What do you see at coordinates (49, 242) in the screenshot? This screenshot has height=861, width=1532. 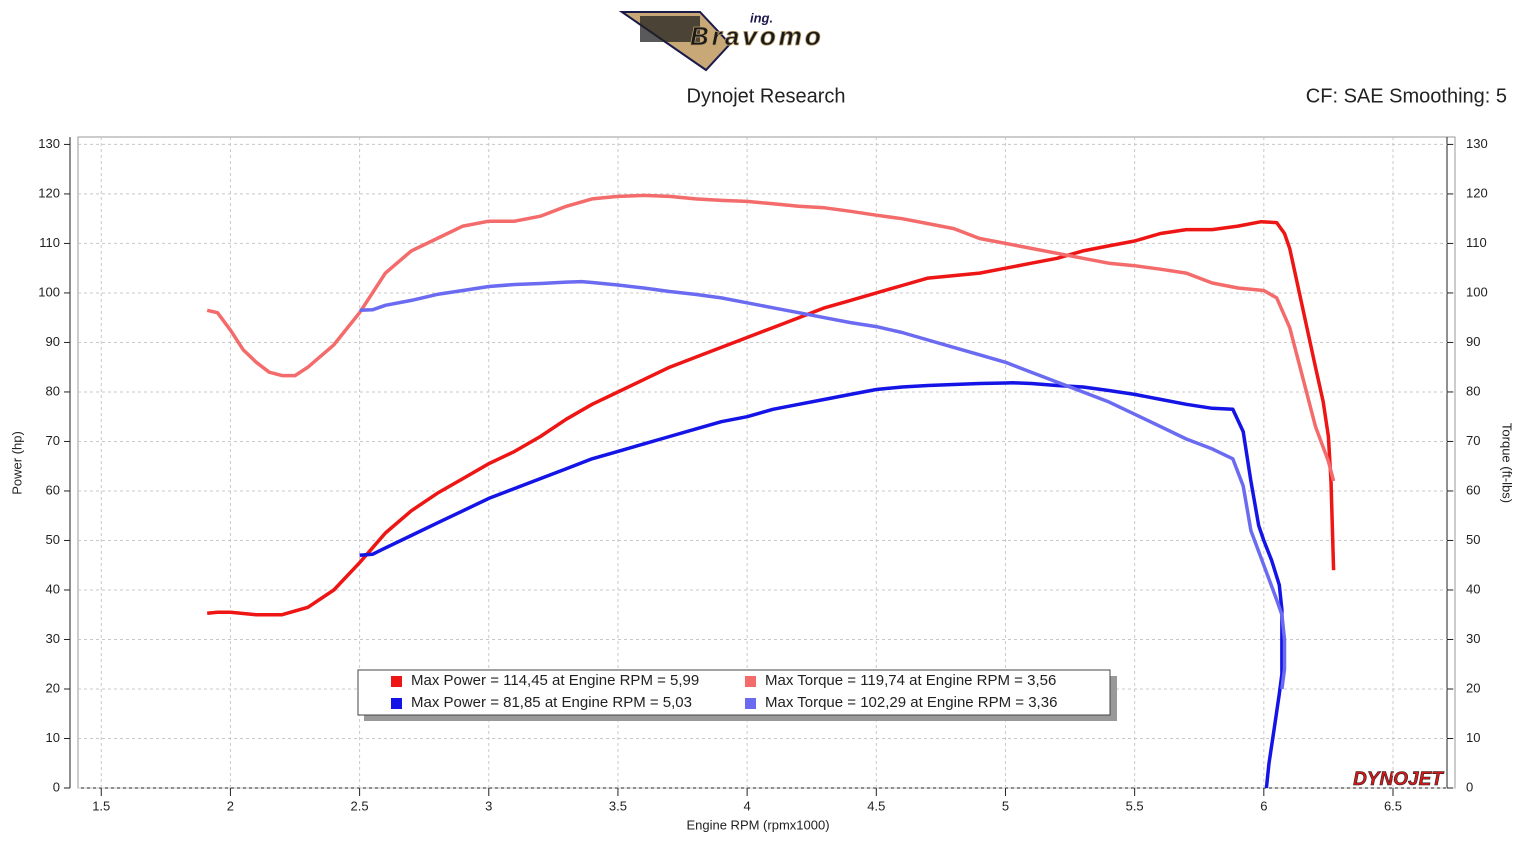 I see `y-tick-label: 110` at bounding box center [49, 242].